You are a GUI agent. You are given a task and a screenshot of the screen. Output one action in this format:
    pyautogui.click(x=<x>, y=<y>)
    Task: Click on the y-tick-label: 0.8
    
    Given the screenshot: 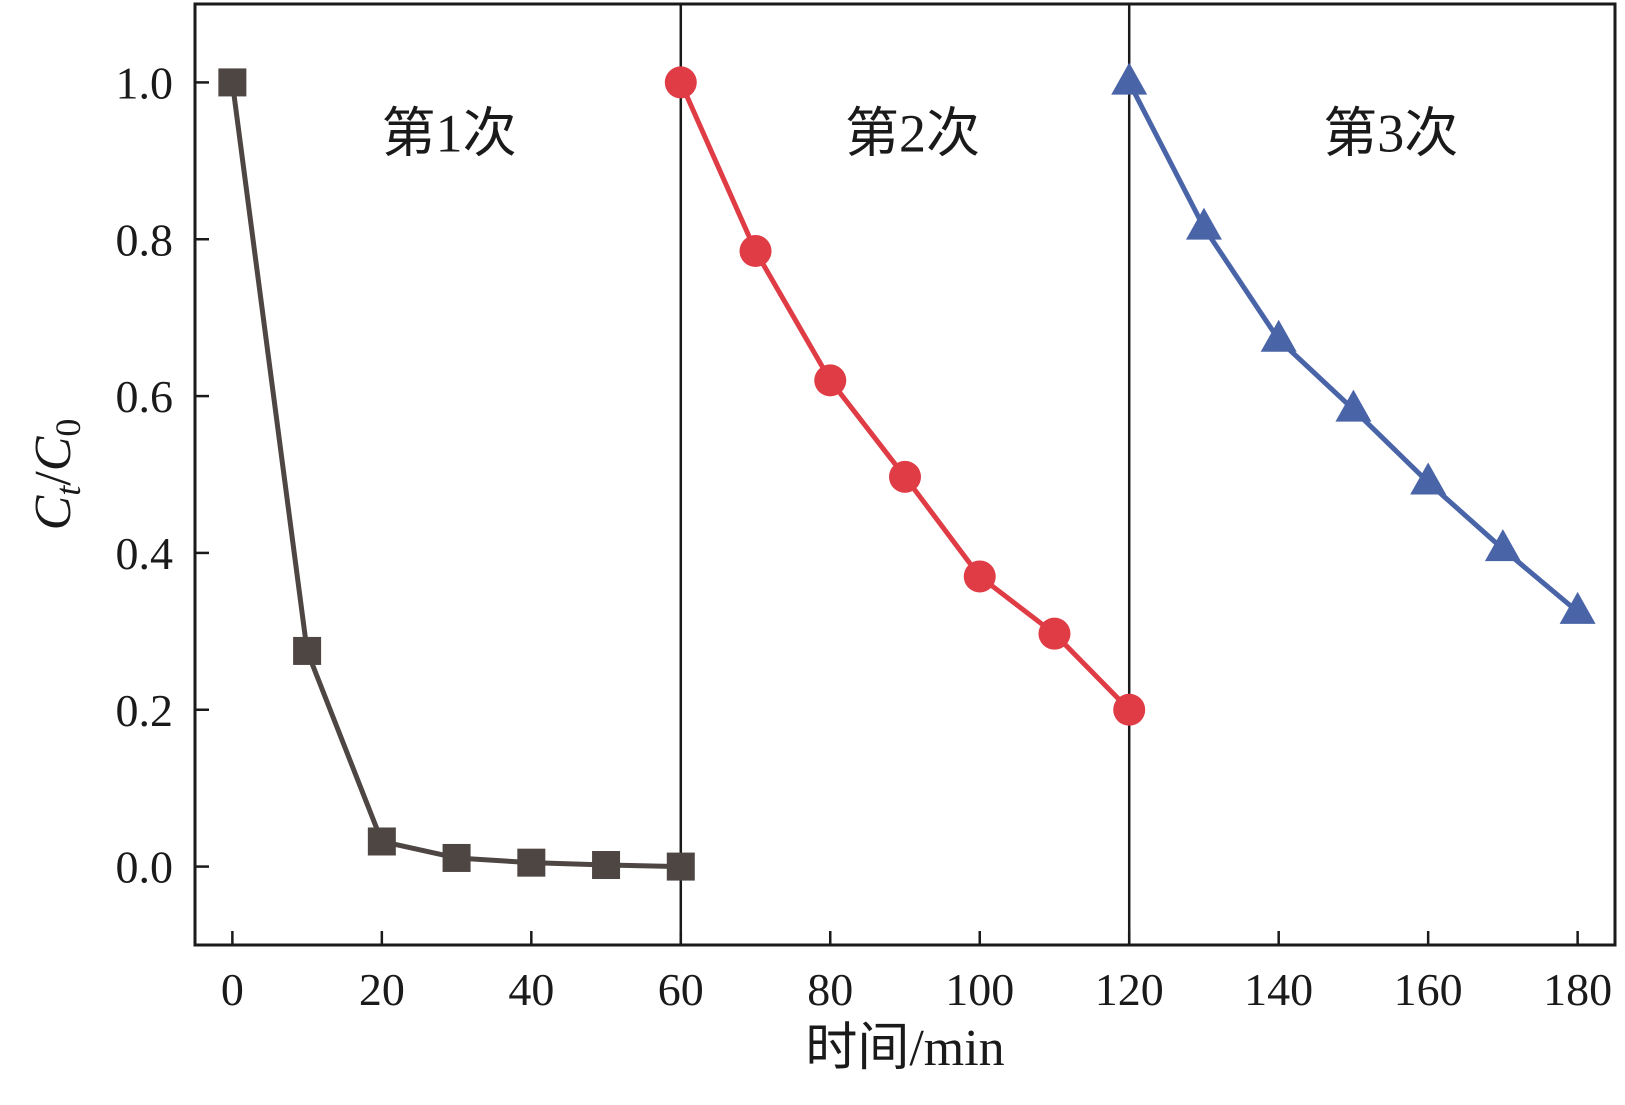 What is the action you would take?
    pyautogui.click(x=145, y=239)
    